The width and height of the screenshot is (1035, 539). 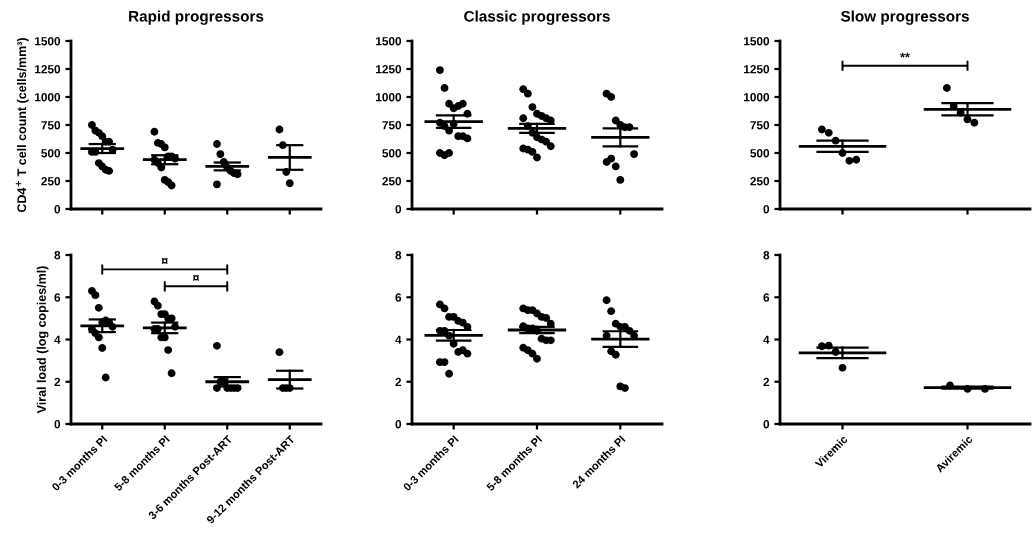 I want to click on chart-title: Classic progressors, so click(x=537, y=17).